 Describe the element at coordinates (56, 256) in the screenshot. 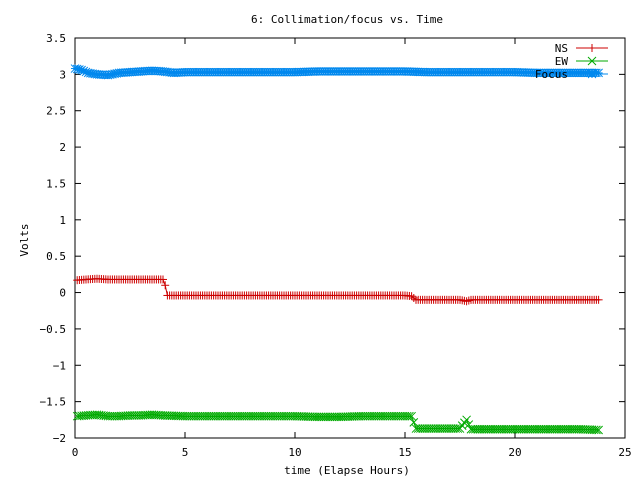

I see `y-tick-label: 0.5` at that location.